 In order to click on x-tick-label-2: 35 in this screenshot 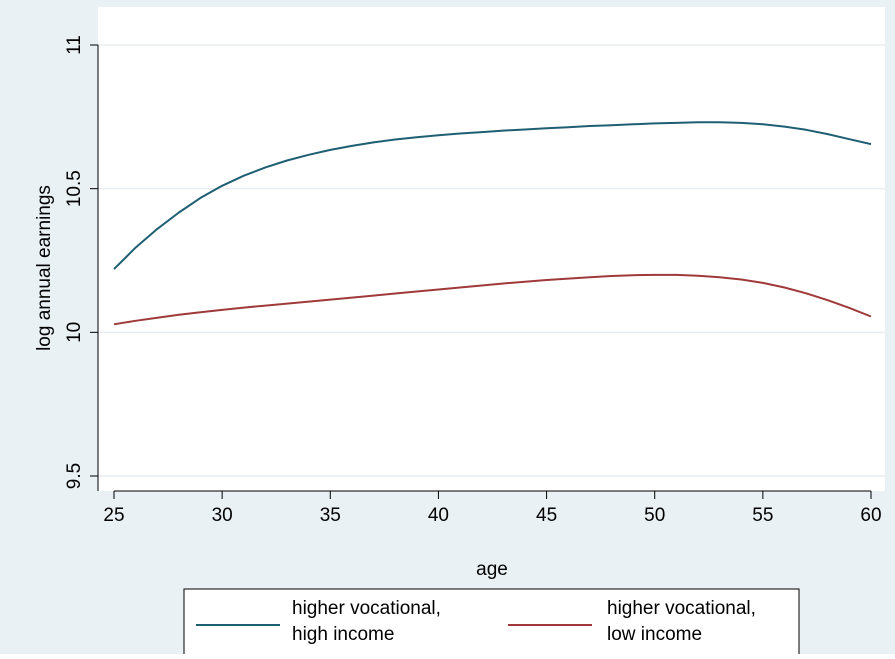, I will do `click(330, 515)`.